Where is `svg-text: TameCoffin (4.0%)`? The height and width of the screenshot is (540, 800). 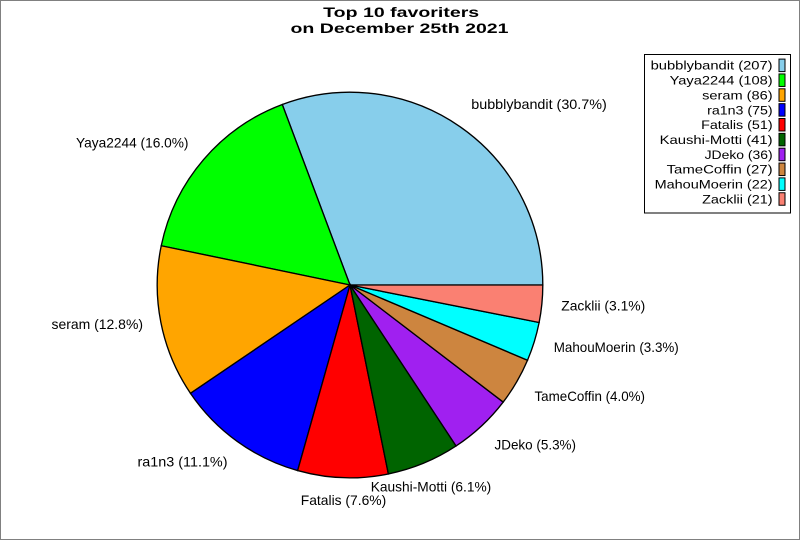
svg-text: TameCoffin (4.0%) is located at coordinates (590, 396).